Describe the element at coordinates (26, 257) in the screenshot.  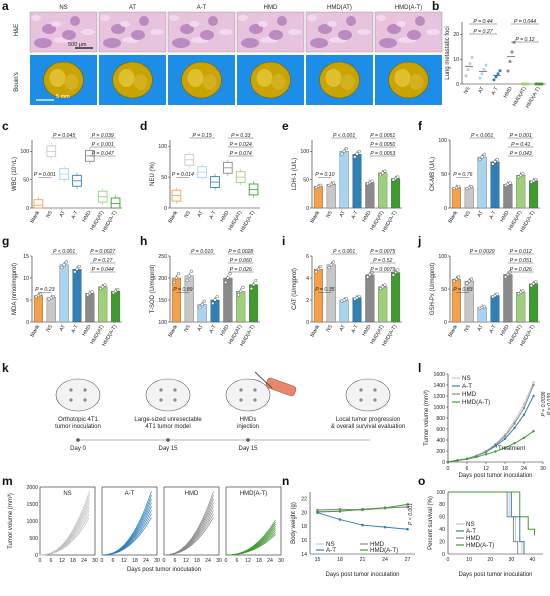
I see `y-tick-label: 15` at that location.